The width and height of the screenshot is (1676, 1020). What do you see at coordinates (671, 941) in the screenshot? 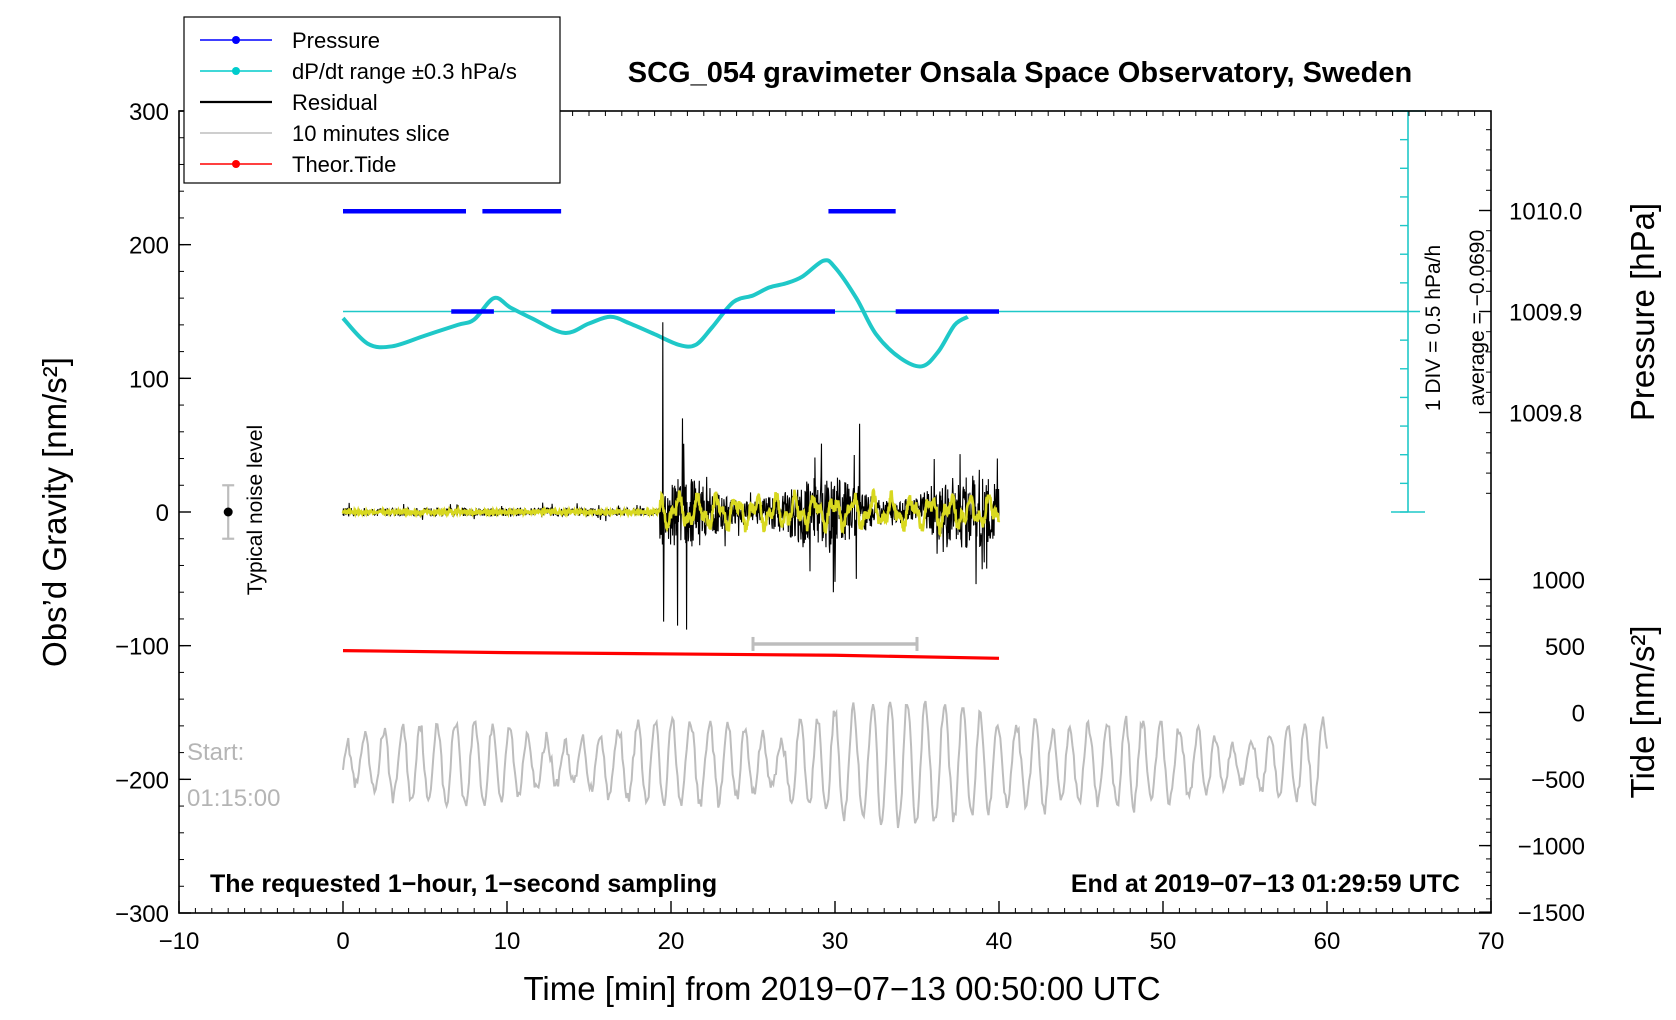
I see `x-tick-label: 20` at bounding box center [671, 941].